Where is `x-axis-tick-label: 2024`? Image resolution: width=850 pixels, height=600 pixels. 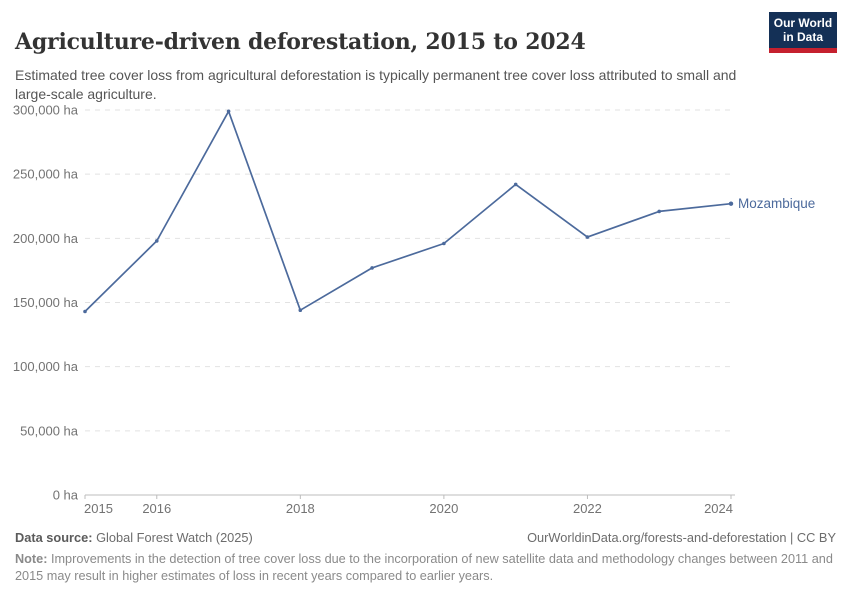
x-axis-tick-label: 2024 is located at coordinates (718, 508).